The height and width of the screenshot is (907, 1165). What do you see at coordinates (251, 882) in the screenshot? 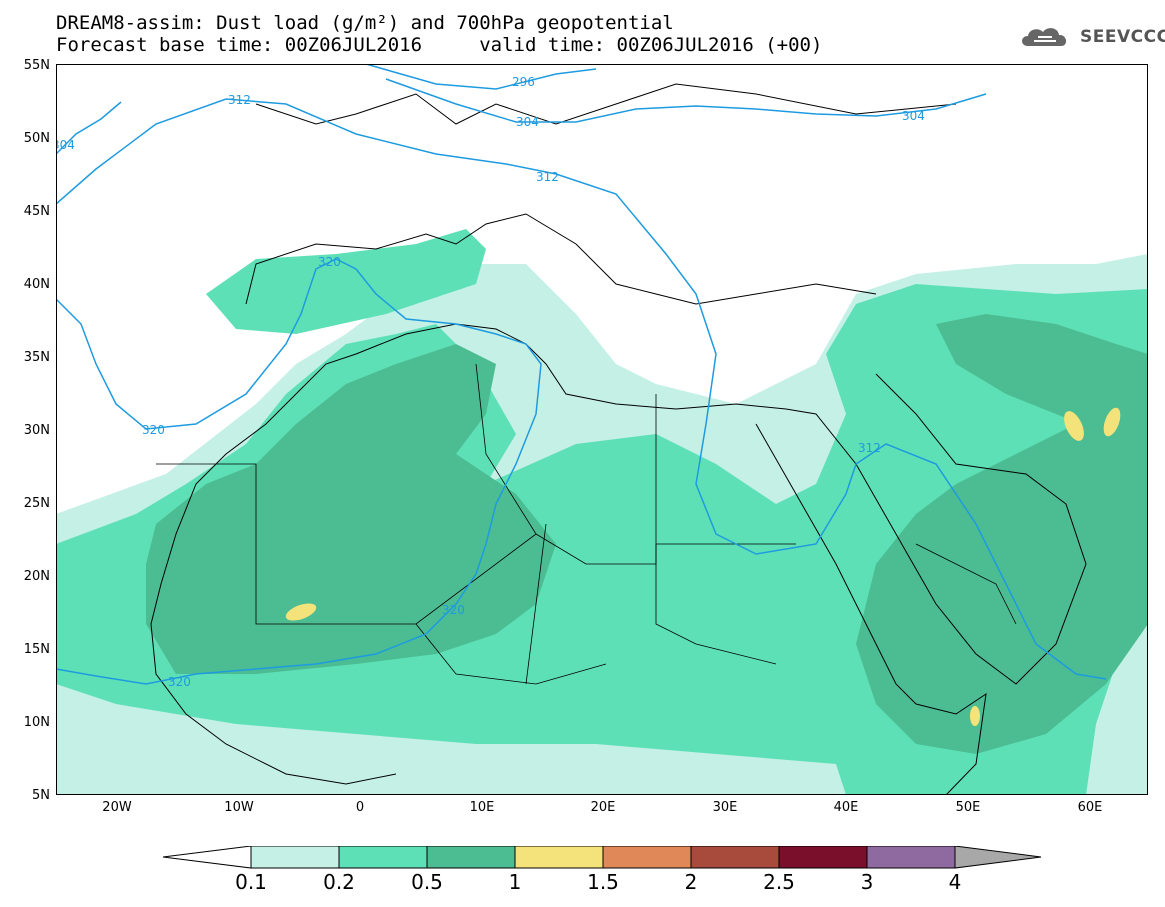
I see `colorbar-label: 0.1` at bounding box center [251, 882].